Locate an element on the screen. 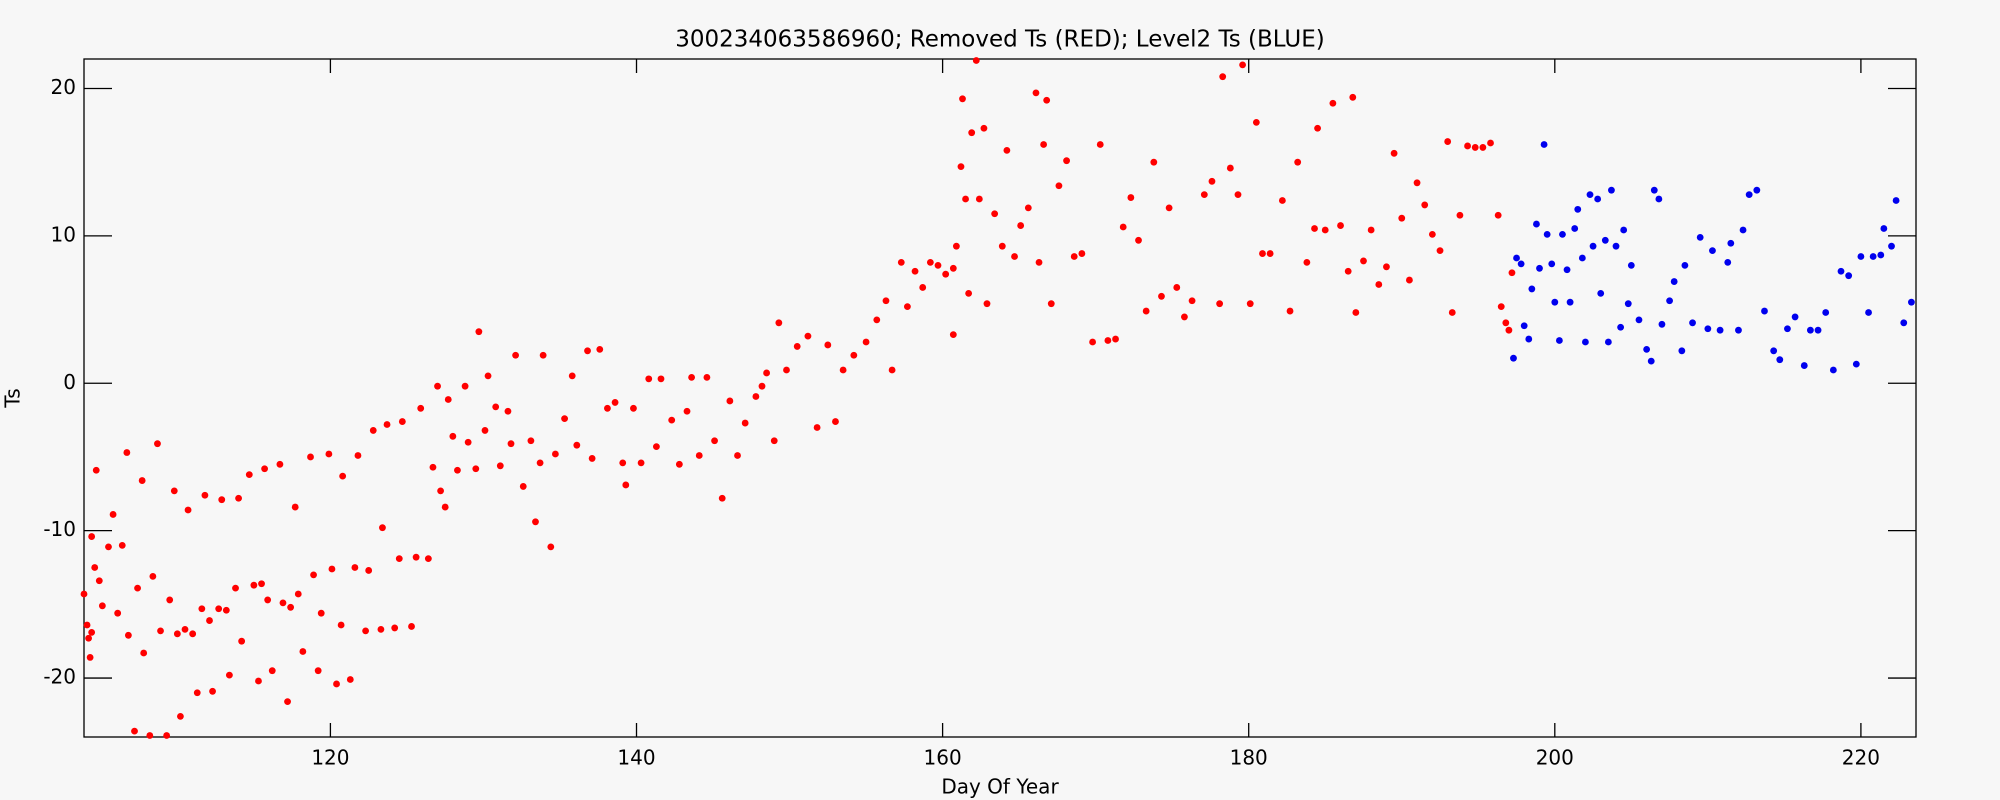 This screenshot has width=2000, height=800. x-tick-label: 220 is located at coordinates (1861, 758).